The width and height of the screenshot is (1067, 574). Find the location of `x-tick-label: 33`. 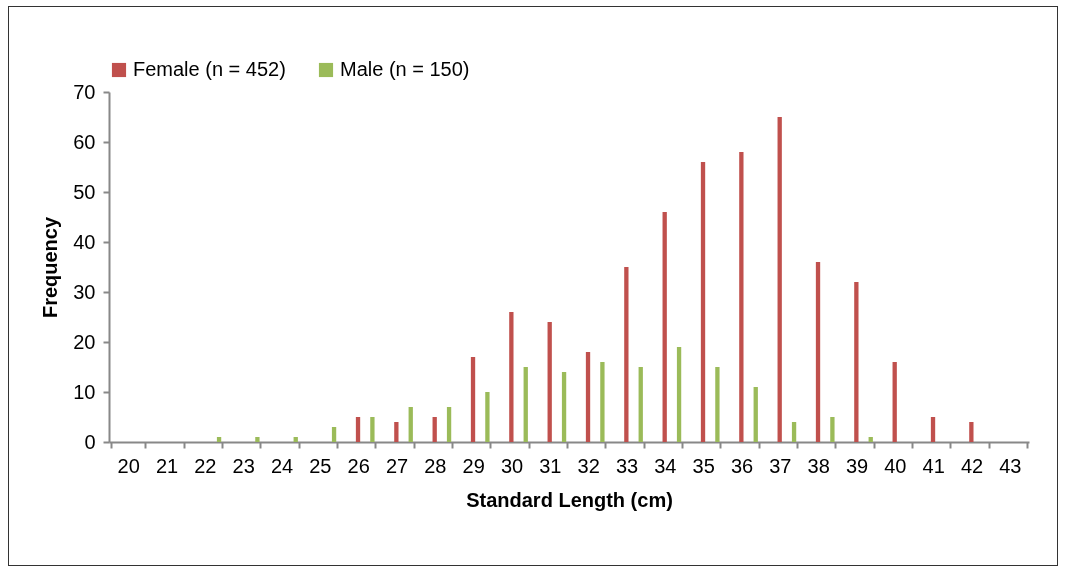

x-tick-label: 33 is located at coordinates (627, 465).